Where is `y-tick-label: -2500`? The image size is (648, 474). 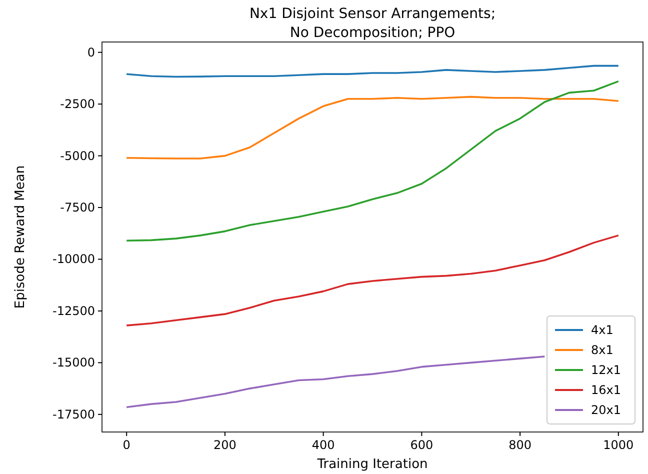 y-tick-label: -2500 is located at coordinates (77, 104).